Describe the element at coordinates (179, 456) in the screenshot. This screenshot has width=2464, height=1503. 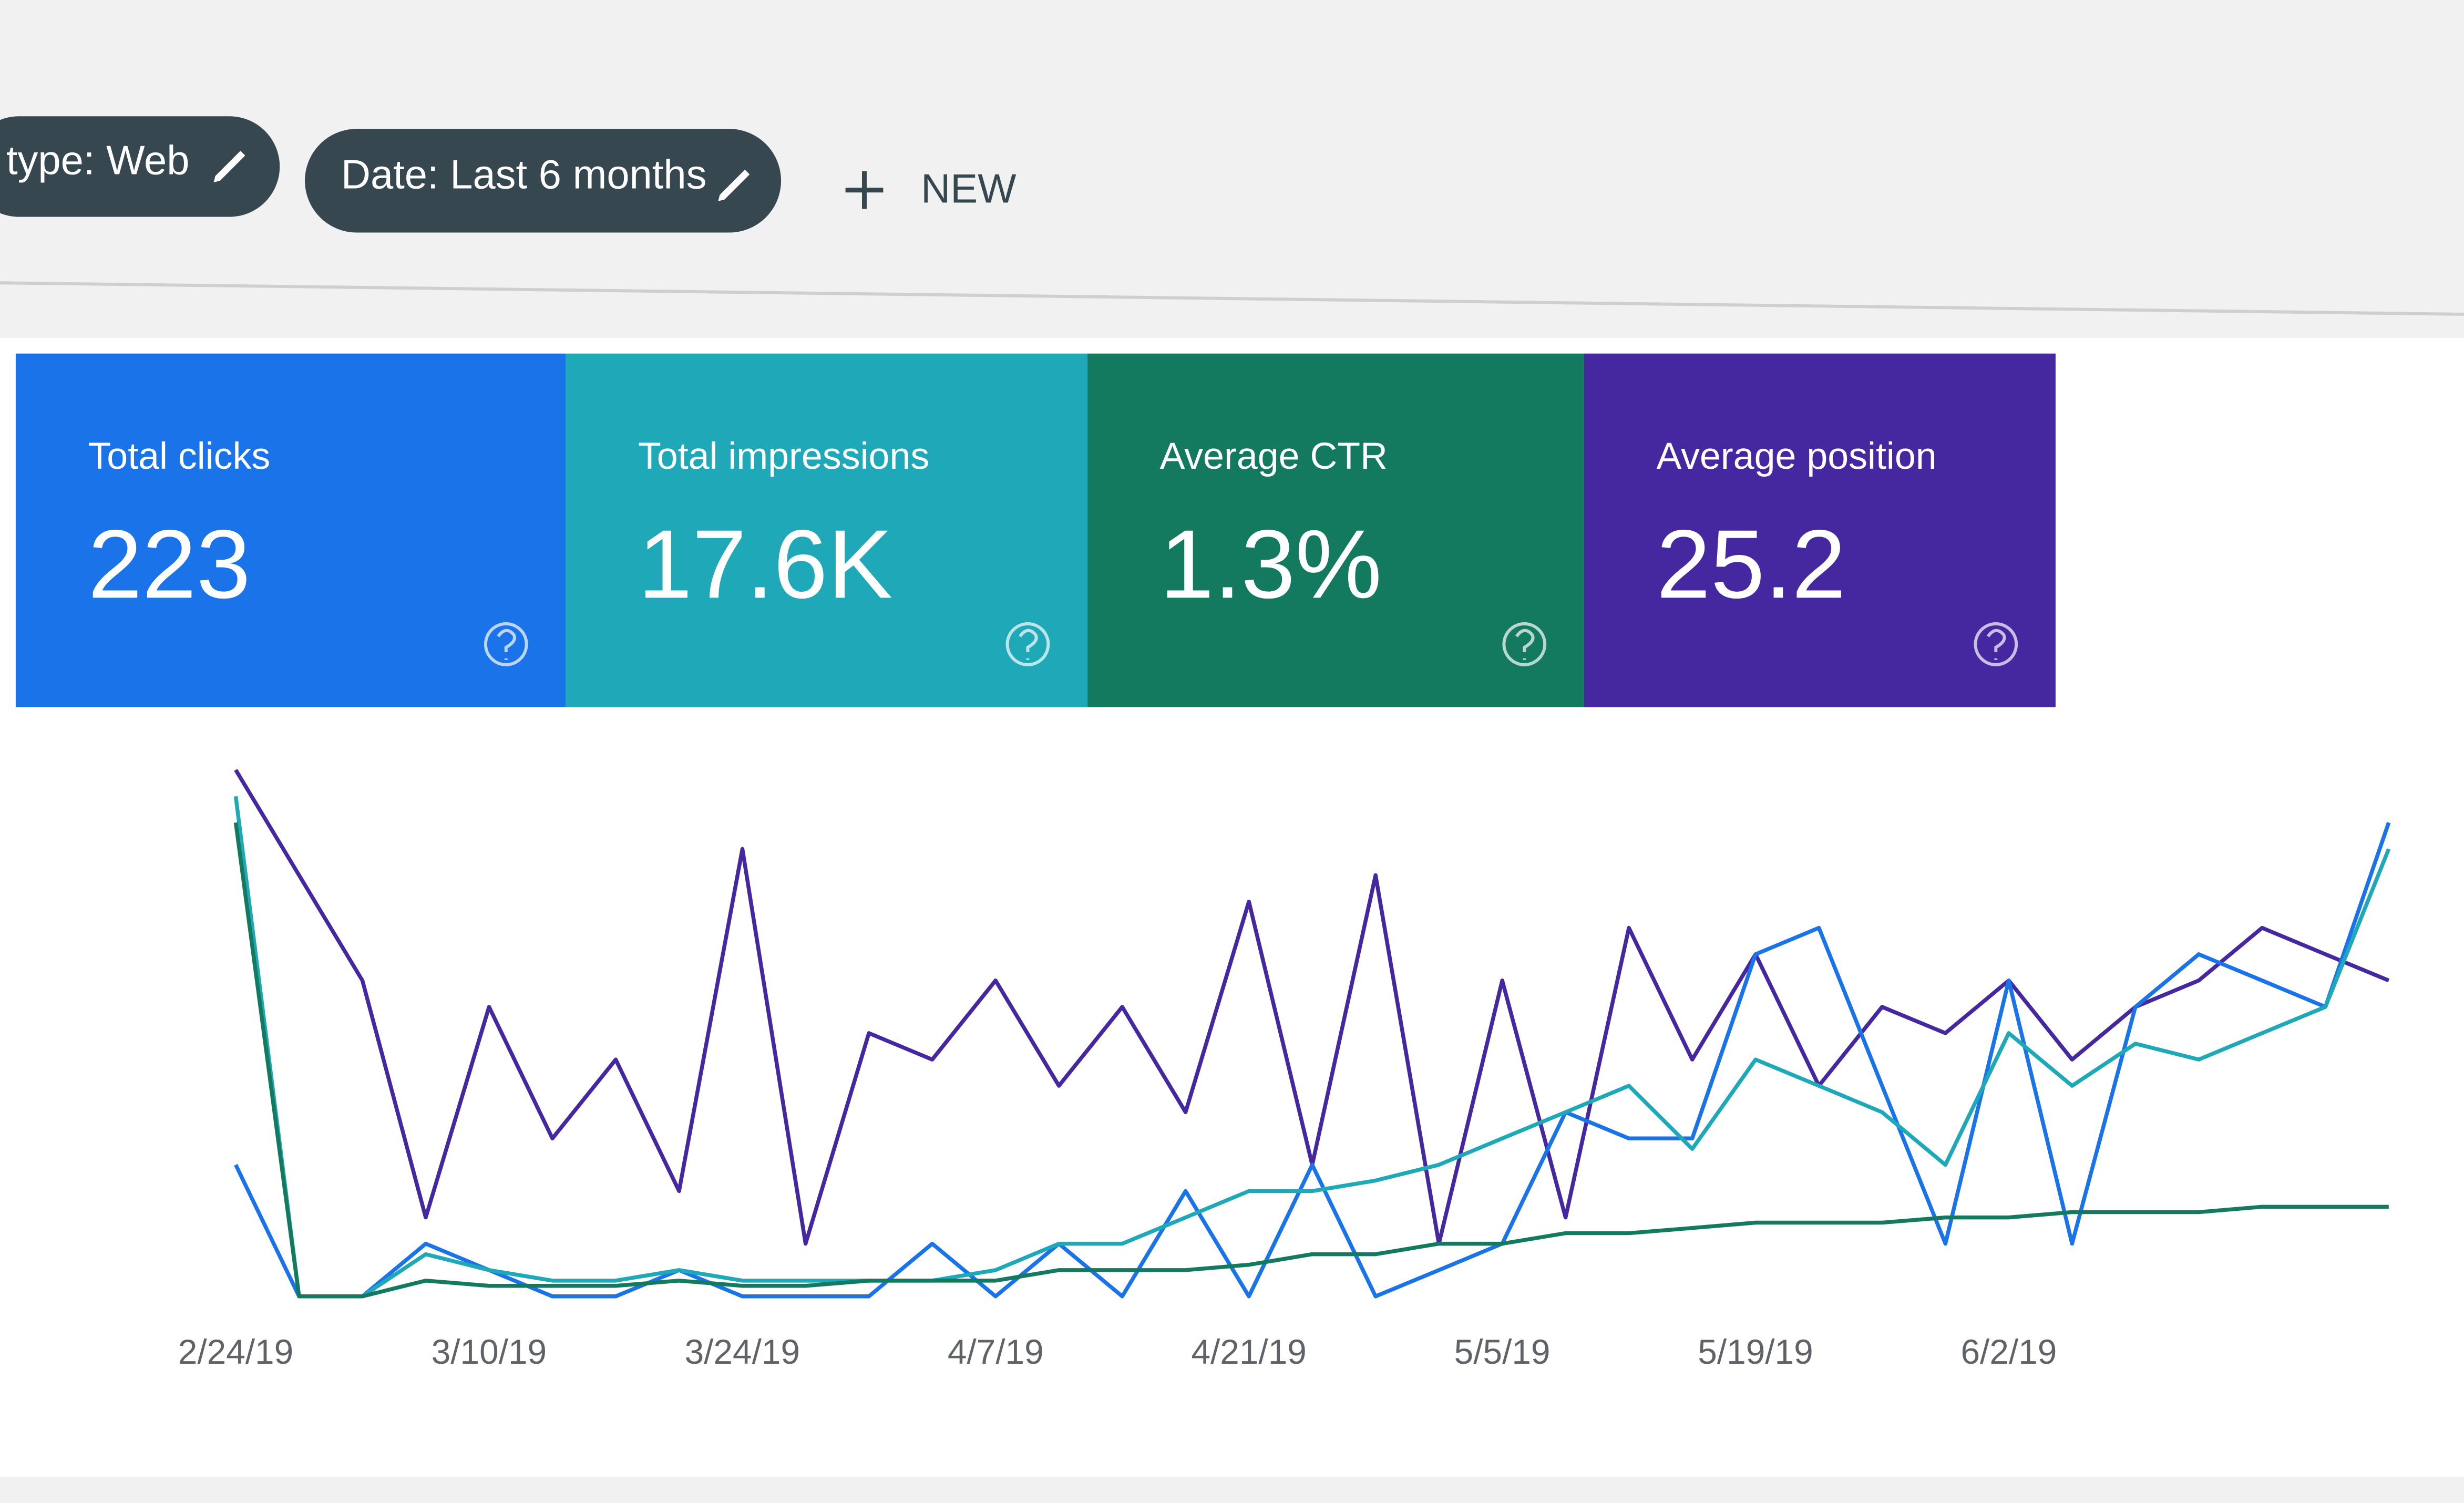
I see `metric-label: Total clicks` at that location.